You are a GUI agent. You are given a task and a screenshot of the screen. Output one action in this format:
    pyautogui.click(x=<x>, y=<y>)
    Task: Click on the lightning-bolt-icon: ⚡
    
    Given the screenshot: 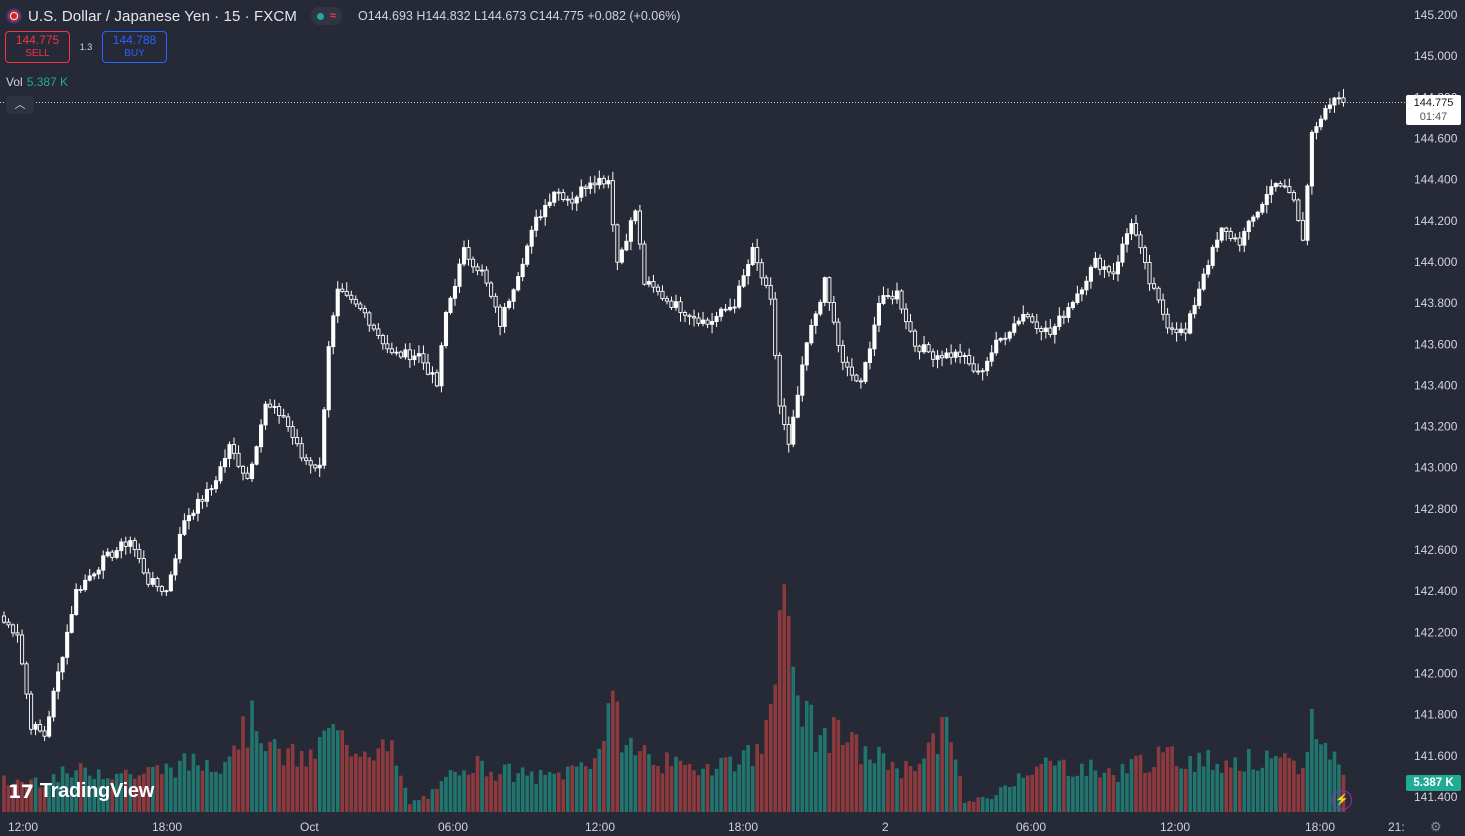 What is the action you would take?
    pyautogui.click(x=1342, y=800)
    